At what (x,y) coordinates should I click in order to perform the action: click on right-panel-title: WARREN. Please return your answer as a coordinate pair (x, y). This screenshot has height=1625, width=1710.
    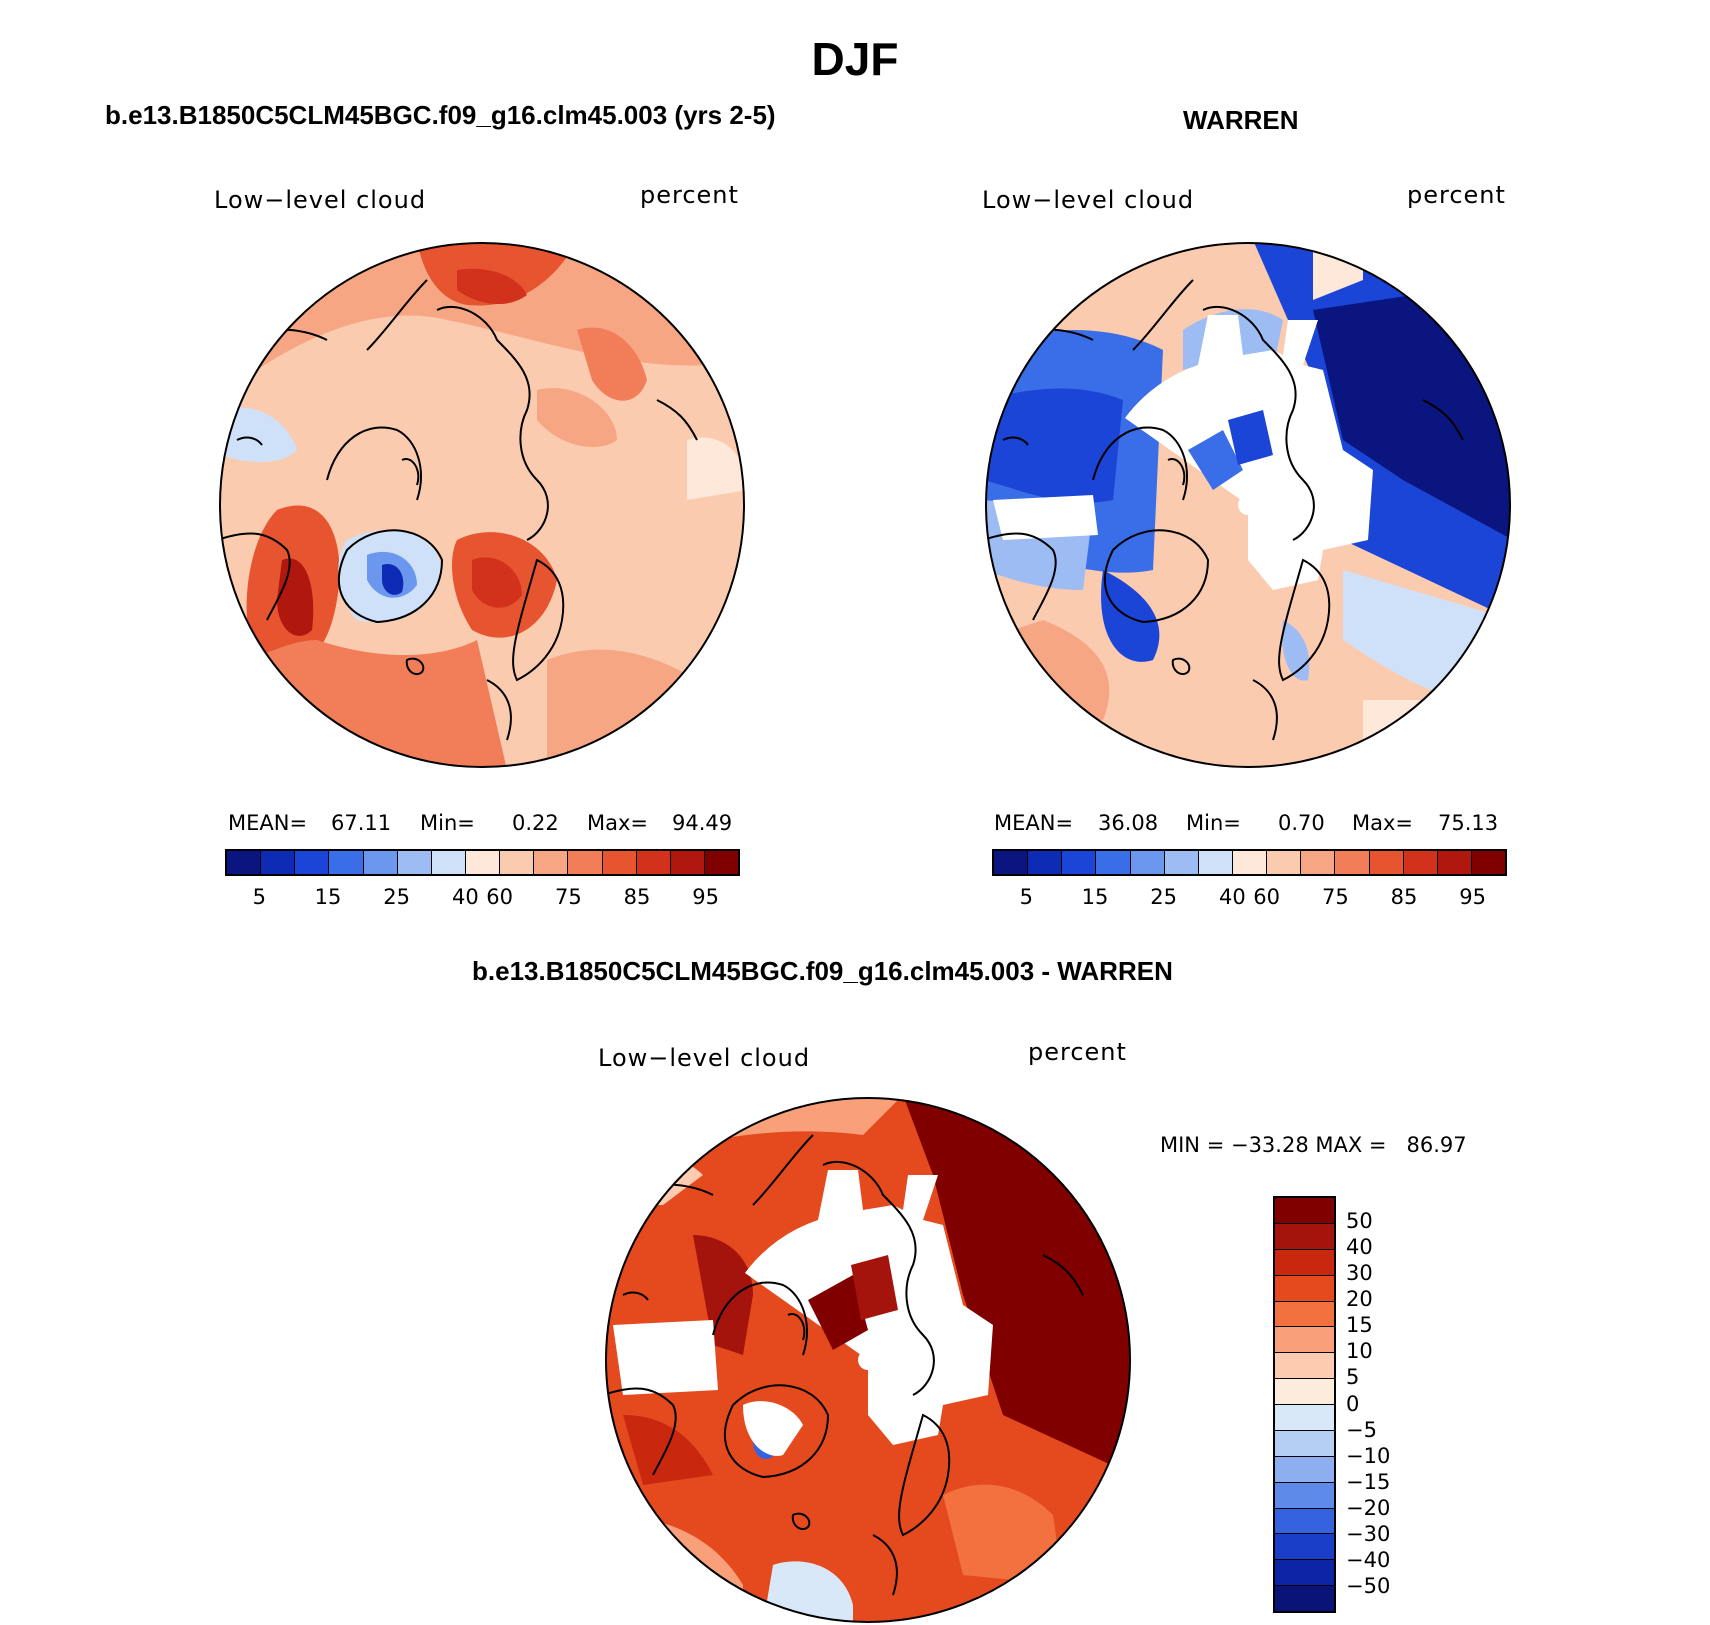
    Looking at the image, I should click on (1241, 120).